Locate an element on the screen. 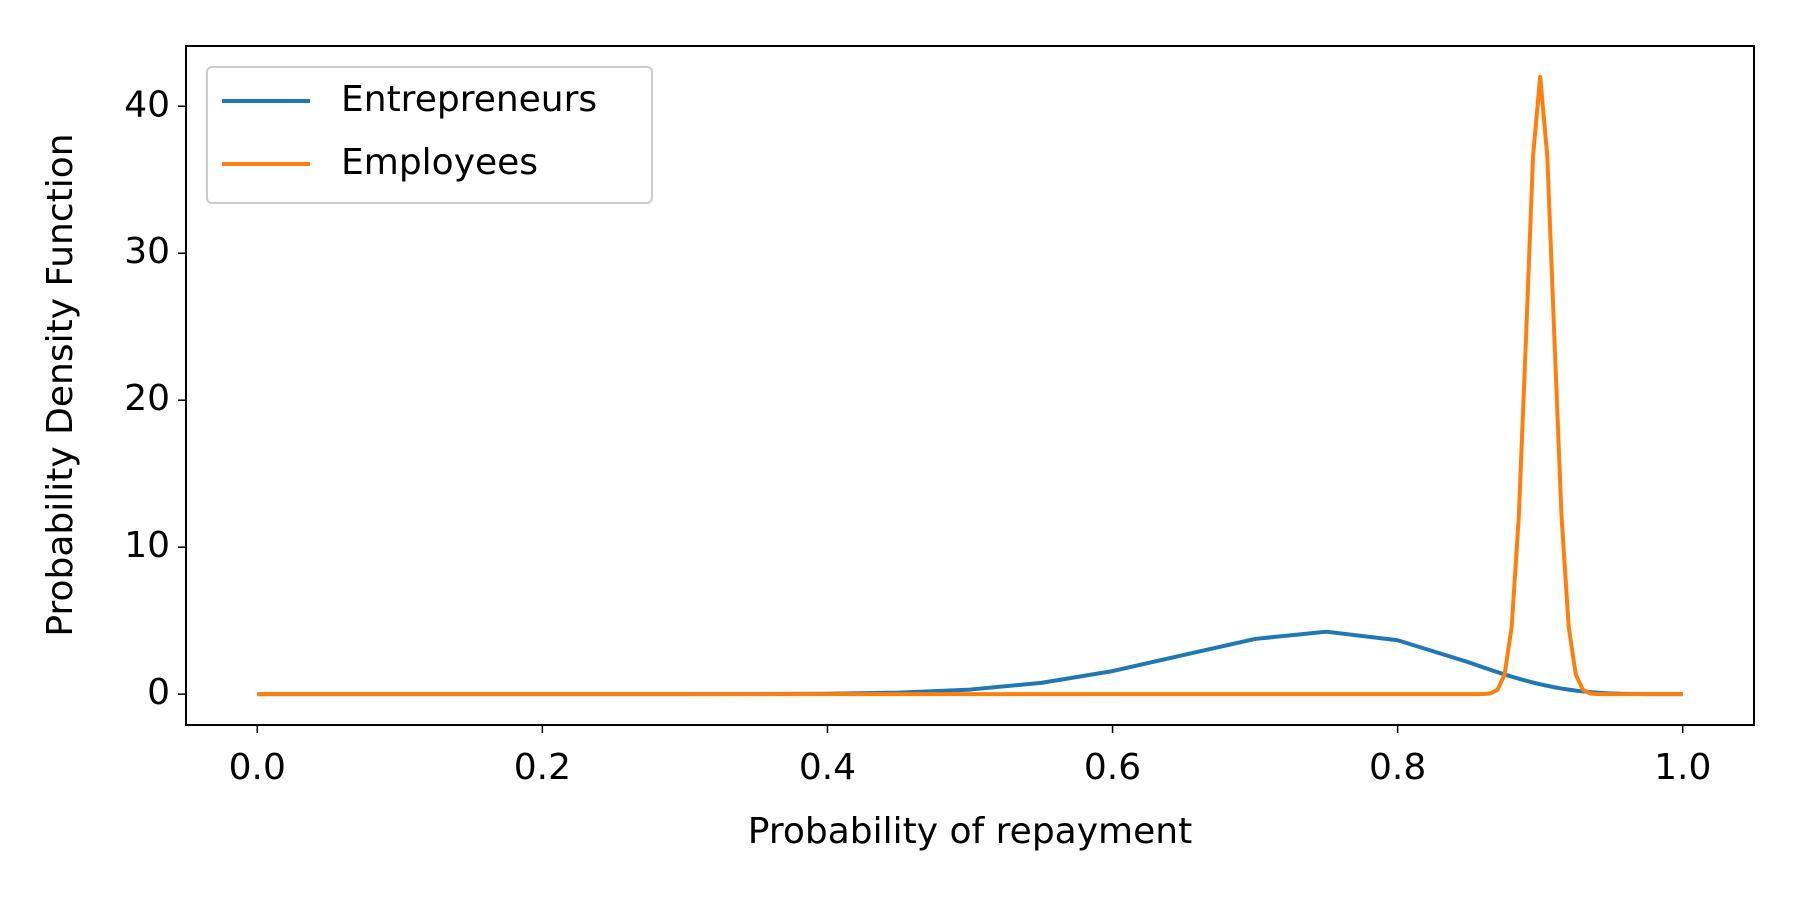  x-tick-label: 1.0 is located at coordinates (1682, 767).